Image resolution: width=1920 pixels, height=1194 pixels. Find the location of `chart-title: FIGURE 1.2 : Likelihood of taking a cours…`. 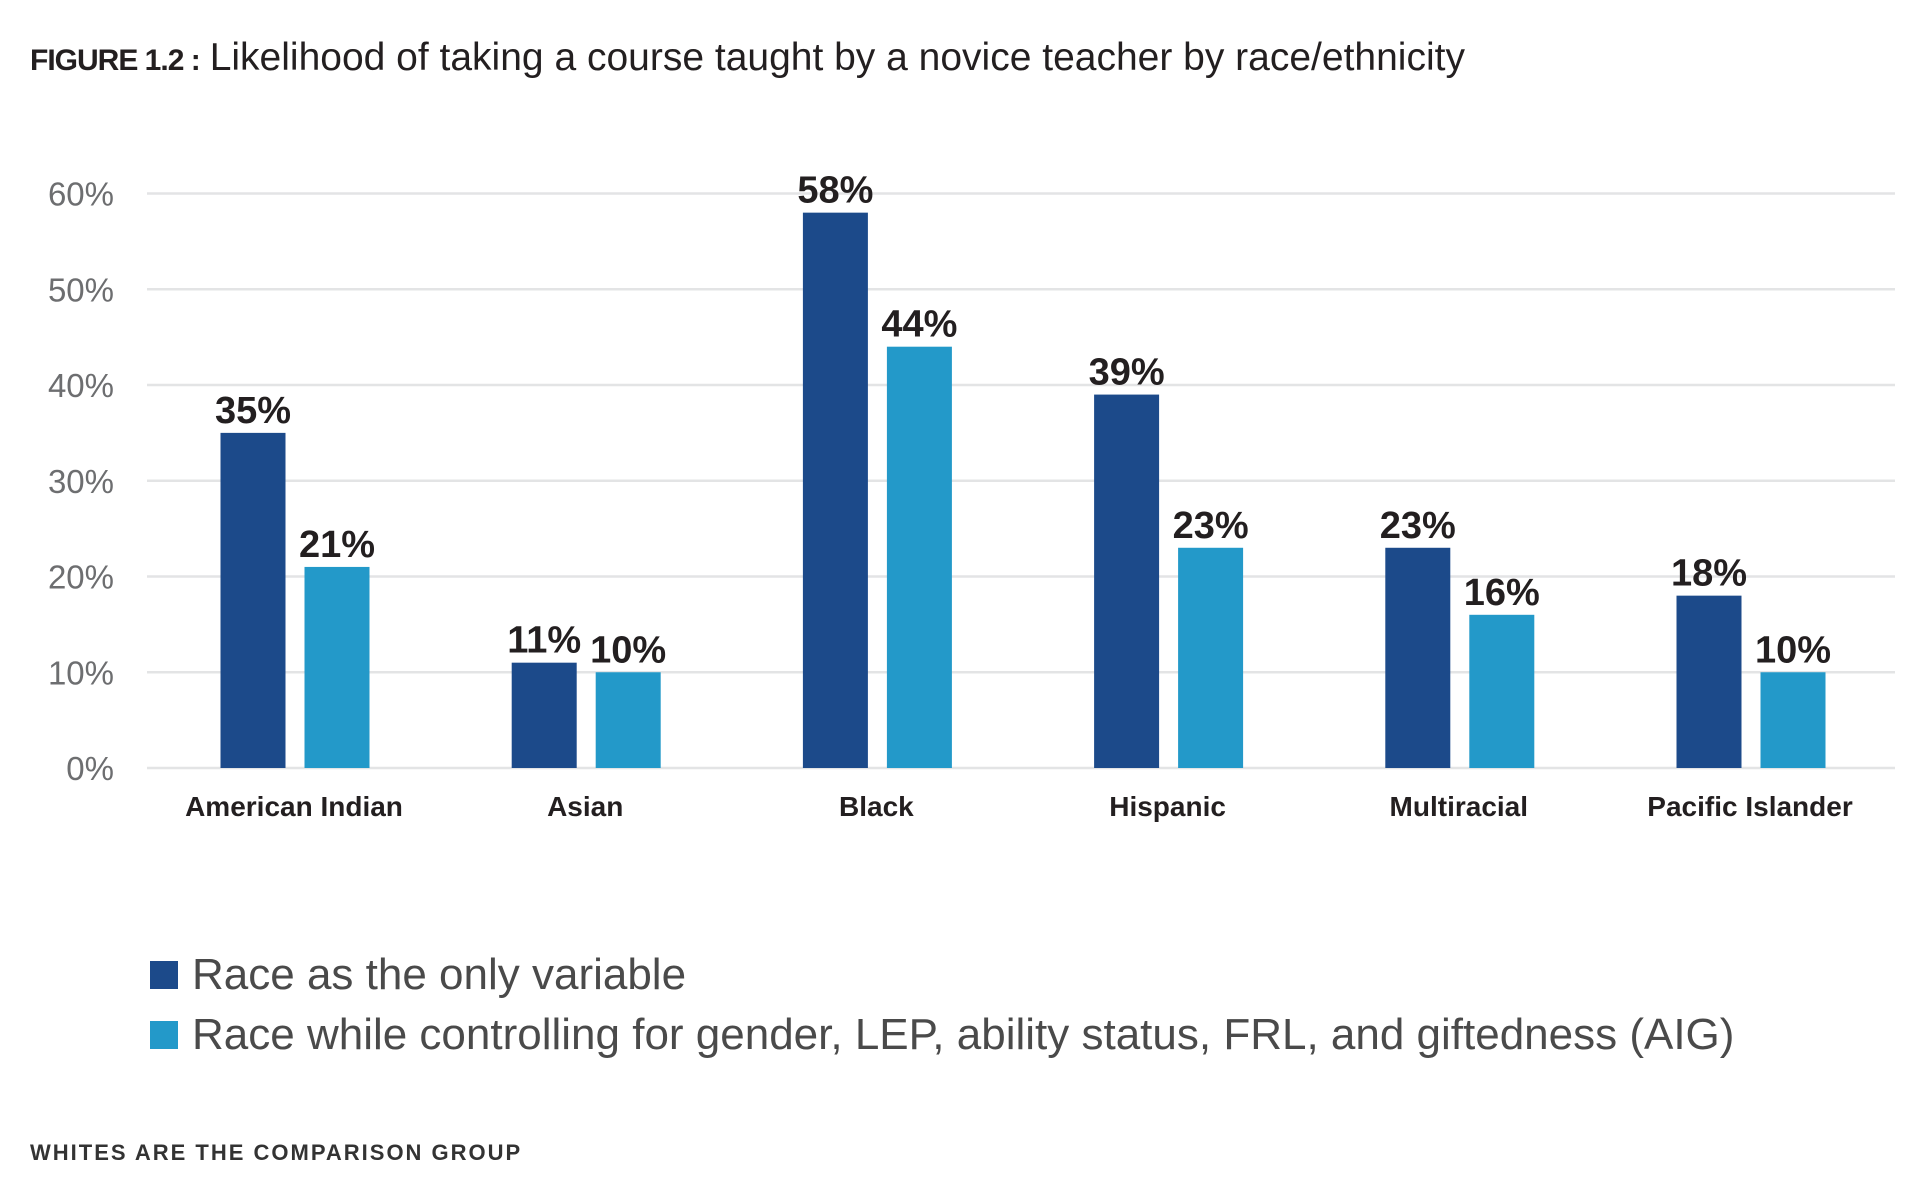

chart-title: FIGURE 1.2 : Likelihood of taking a cours… is located at coordinates (747, 58).